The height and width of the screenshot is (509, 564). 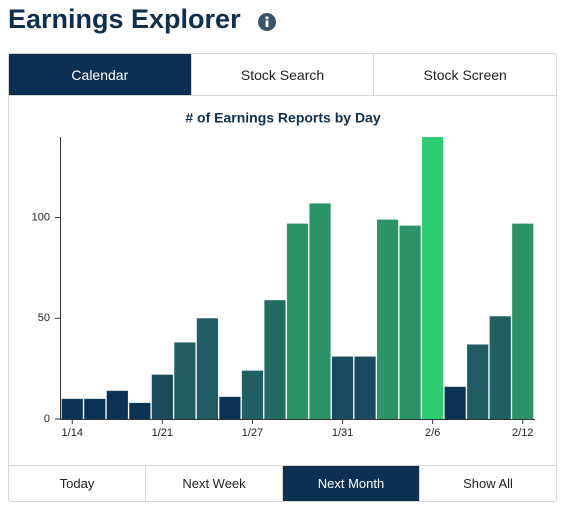 I want to click on x-tick-label: 1/21, so click(x=162, y=433).